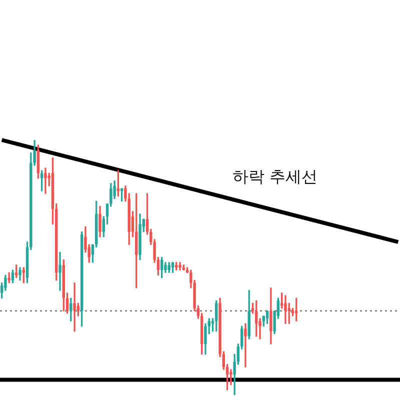 The height and width of the screenshot is (400, 400). I want to click on annotation: 하락 추세선, so click(275, 176).